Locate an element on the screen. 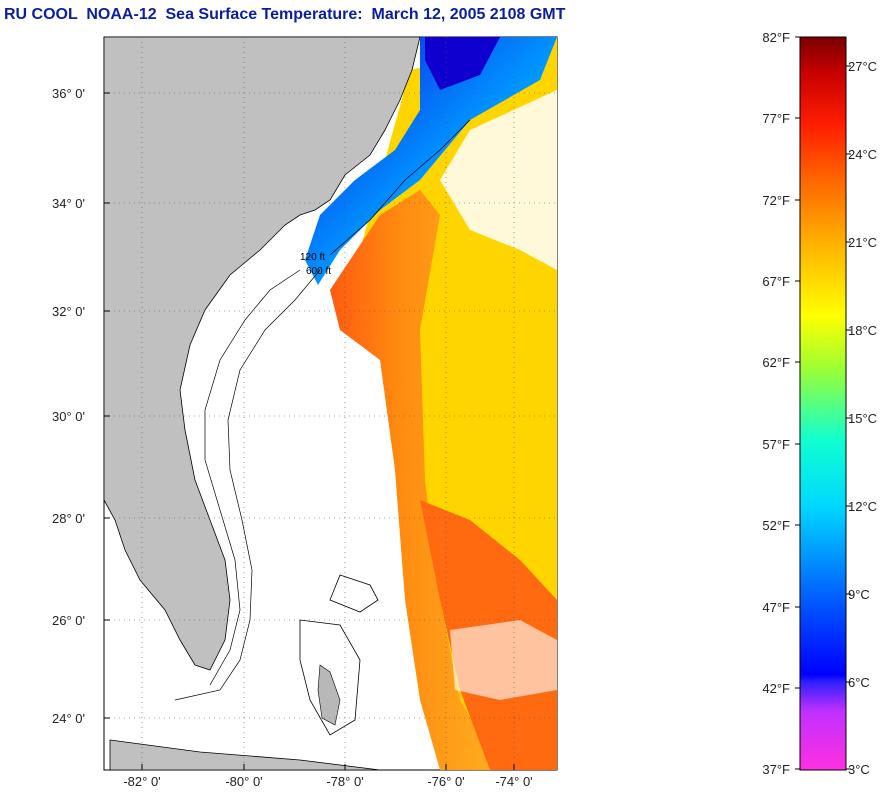  colorbar-ticks is located at coordinates (823, 403).